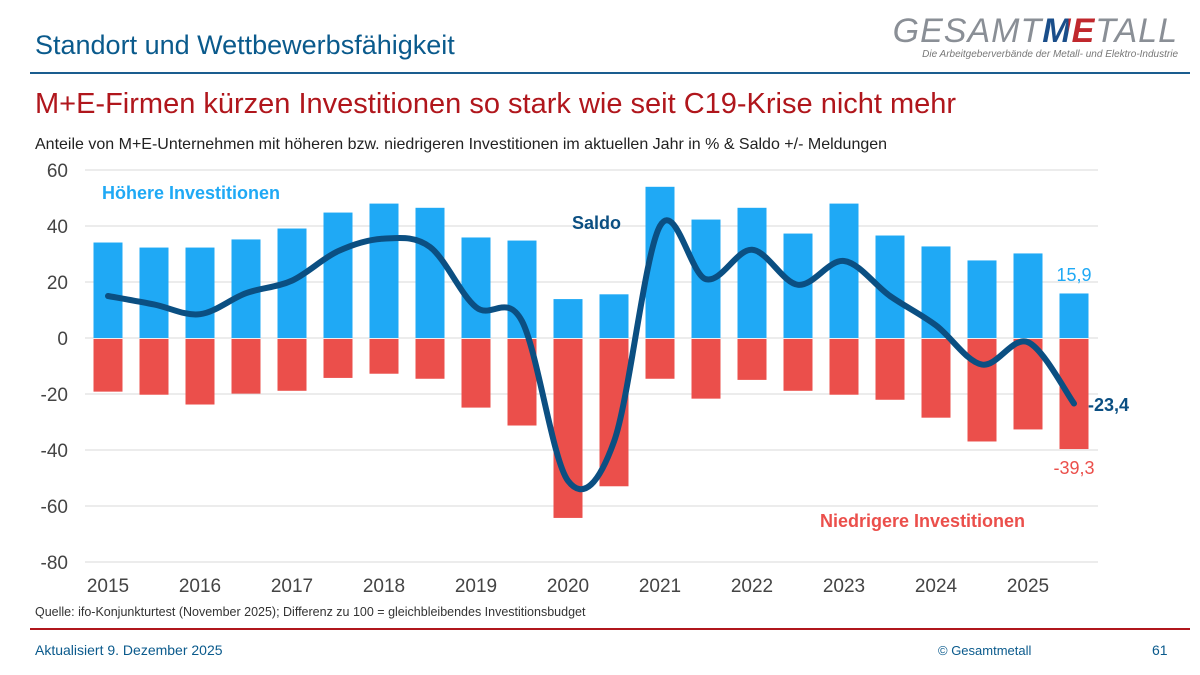  Describe the element at coordinates (54, 507) in the screenshot. I see `y-tick-label: -60` at that location.